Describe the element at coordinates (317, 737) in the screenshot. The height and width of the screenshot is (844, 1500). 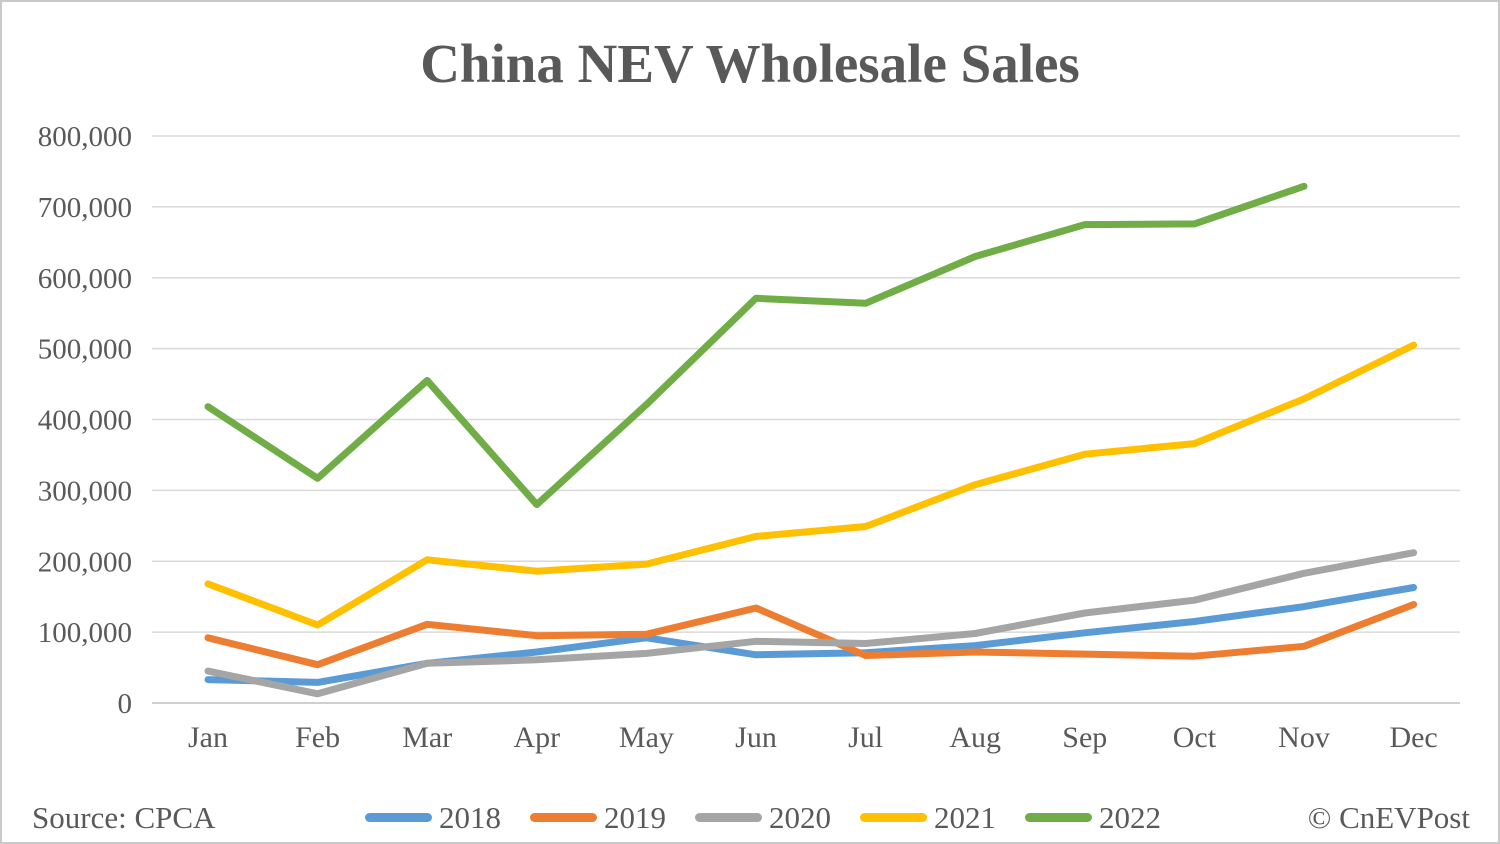
I see `x-tick-label: Feb` at that location.